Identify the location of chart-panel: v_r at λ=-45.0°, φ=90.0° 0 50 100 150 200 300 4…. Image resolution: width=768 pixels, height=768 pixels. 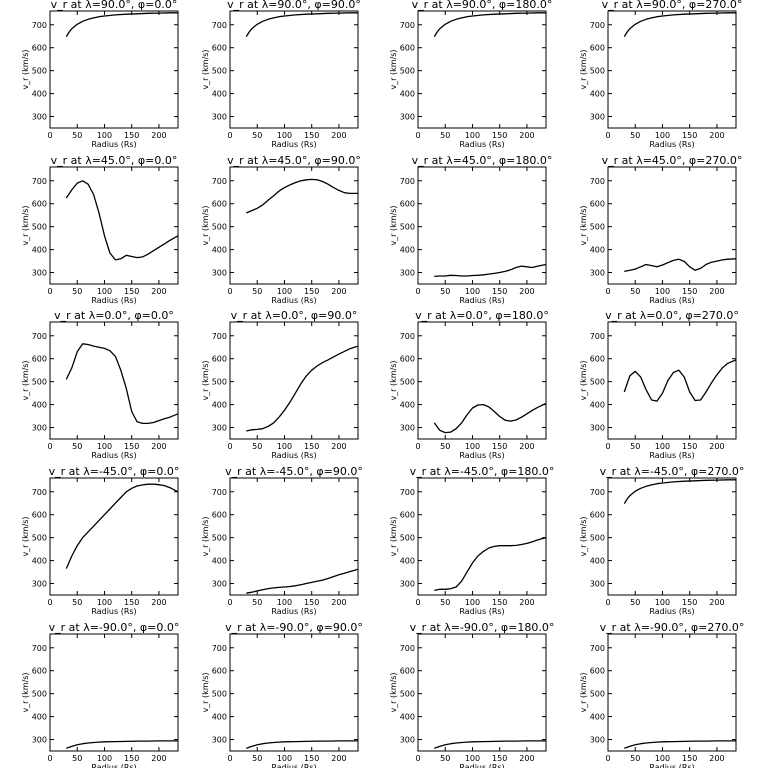
(282, 540).